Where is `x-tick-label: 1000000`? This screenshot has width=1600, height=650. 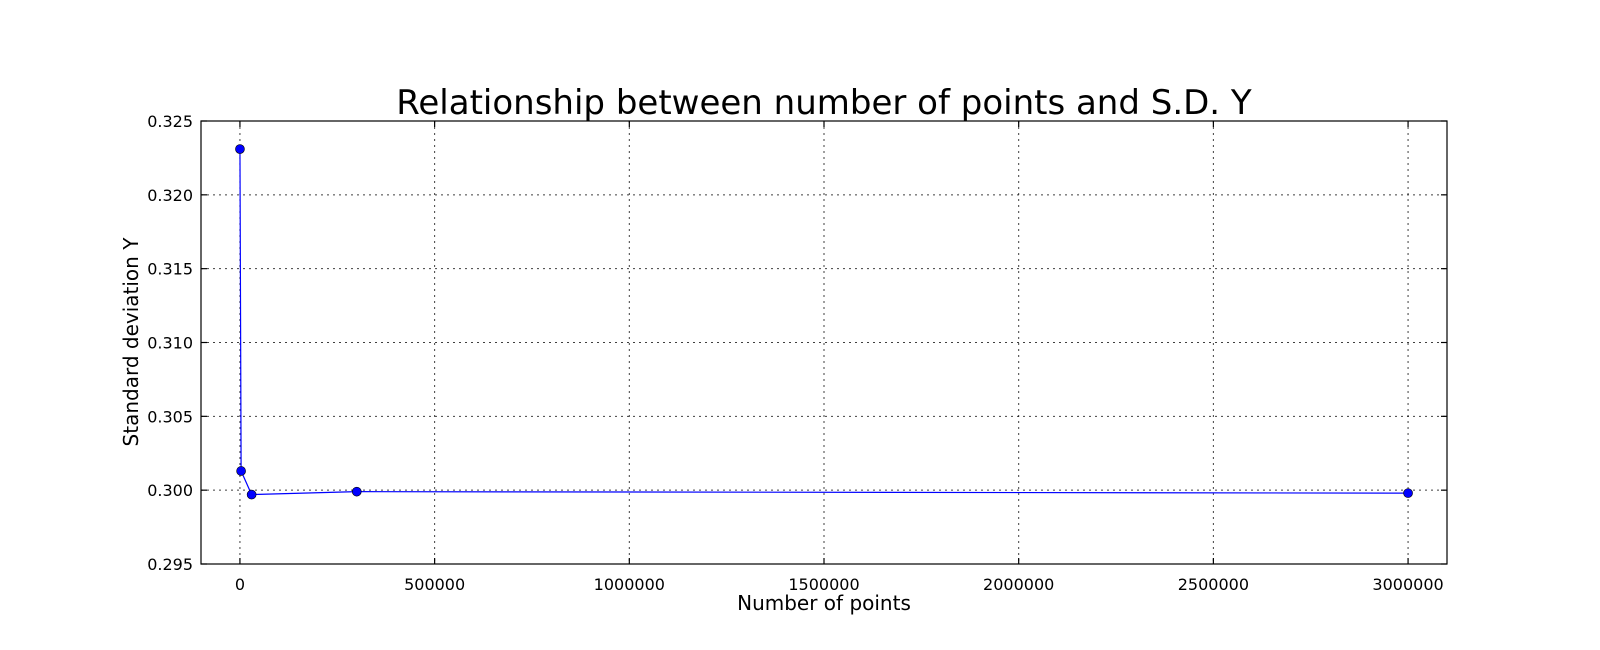 x-tick-label: 1000000 is located at coordinates (629, 584).